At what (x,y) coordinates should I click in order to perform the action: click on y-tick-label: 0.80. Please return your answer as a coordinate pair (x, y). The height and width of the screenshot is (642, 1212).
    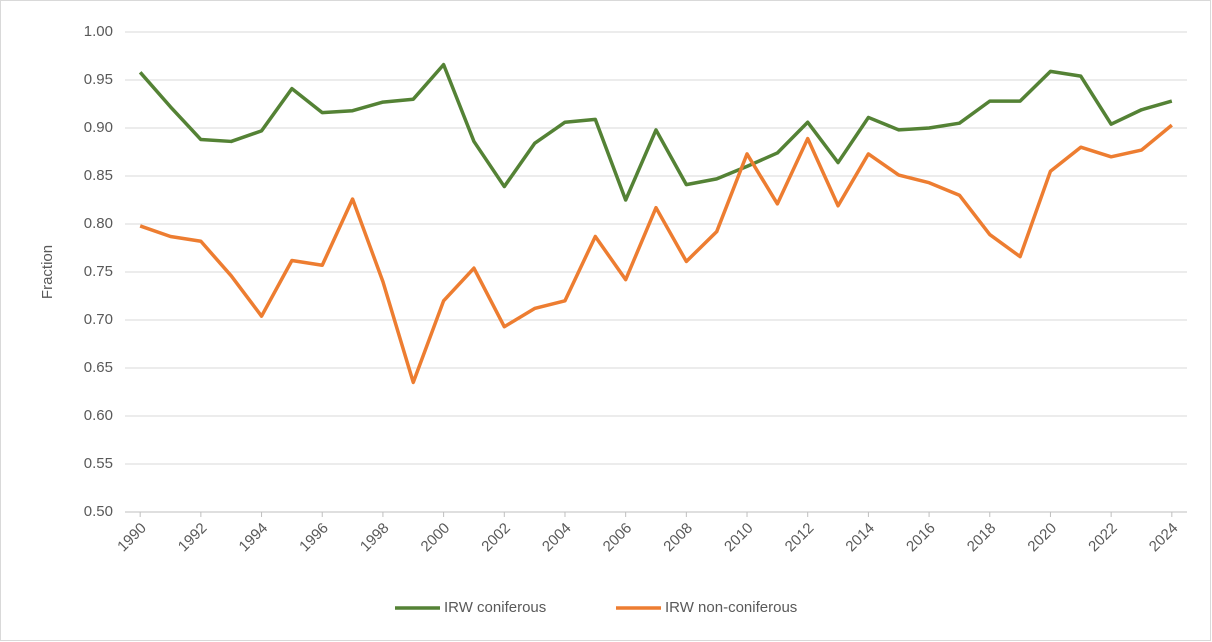
    Looking at the image, I should click on (98, 223).